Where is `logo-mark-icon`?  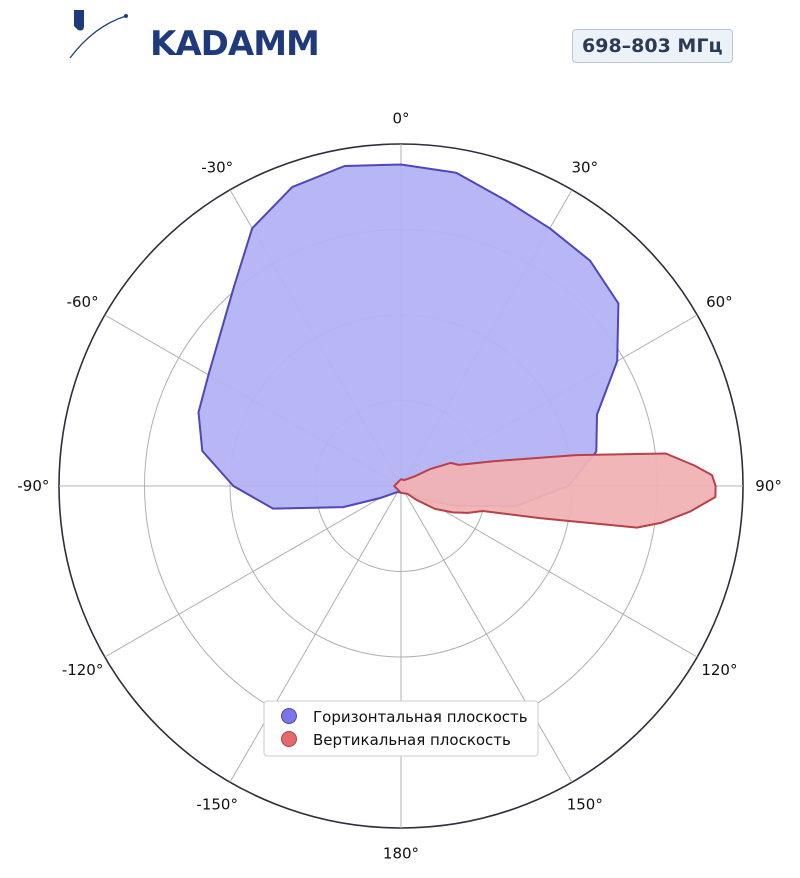 logo-mark-icon is located at coordinates (98, 34).